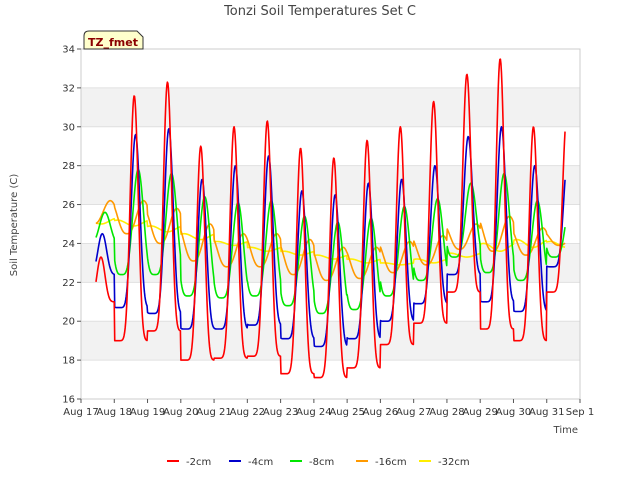  What do you see at coordinates (68, 361) in the screenshot?
I see `y-tick-label: 18` at bounding box center [68, 361].